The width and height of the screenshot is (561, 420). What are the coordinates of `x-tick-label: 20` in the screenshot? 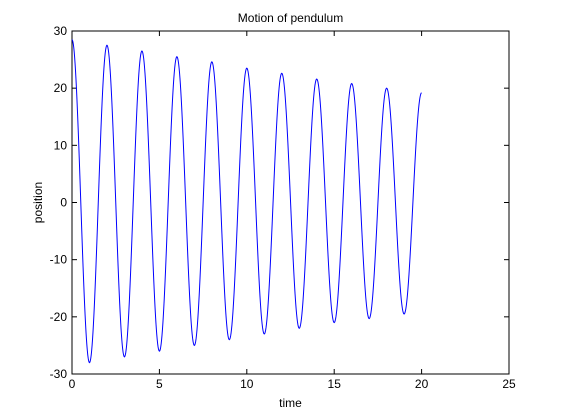 It's located at (422, 384).